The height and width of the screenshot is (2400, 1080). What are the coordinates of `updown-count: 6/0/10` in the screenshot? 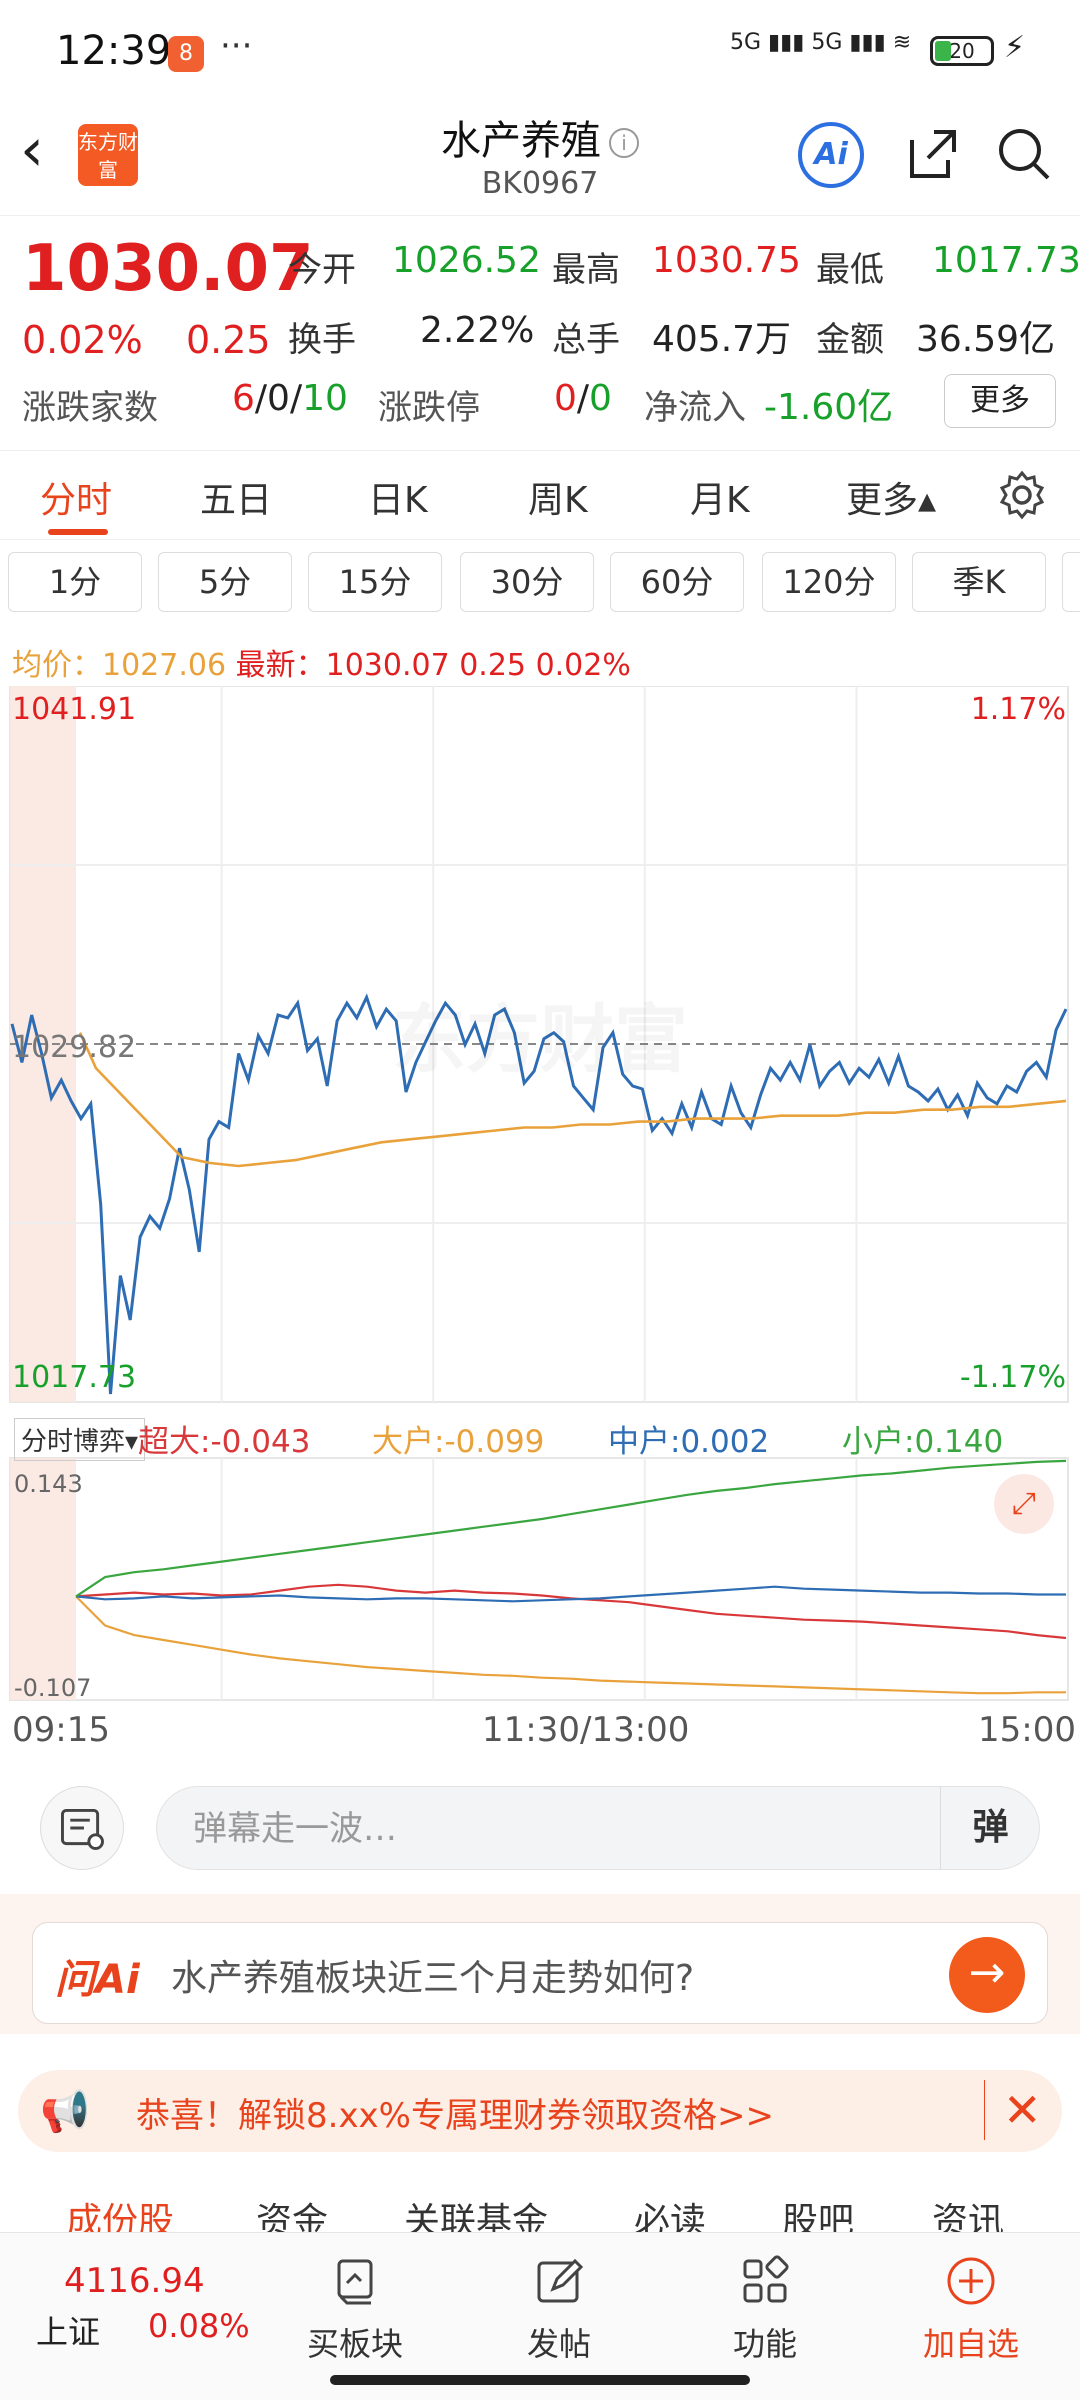 It's located at (290, 398).